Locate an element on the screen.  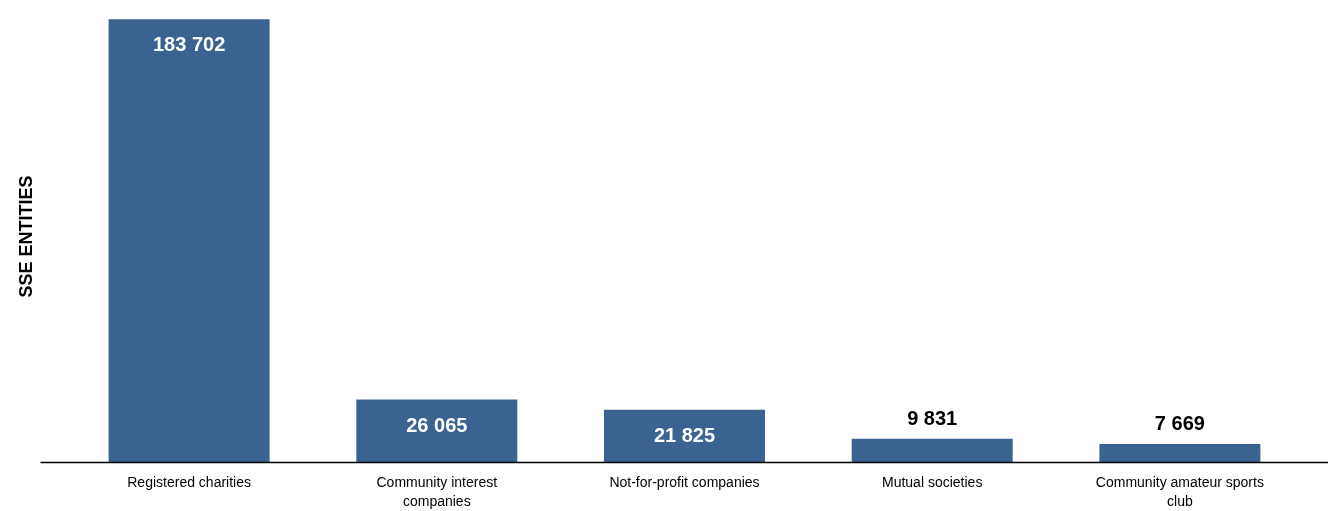
x-tick-label: Community interest companies is located at coordinates (437, 491).